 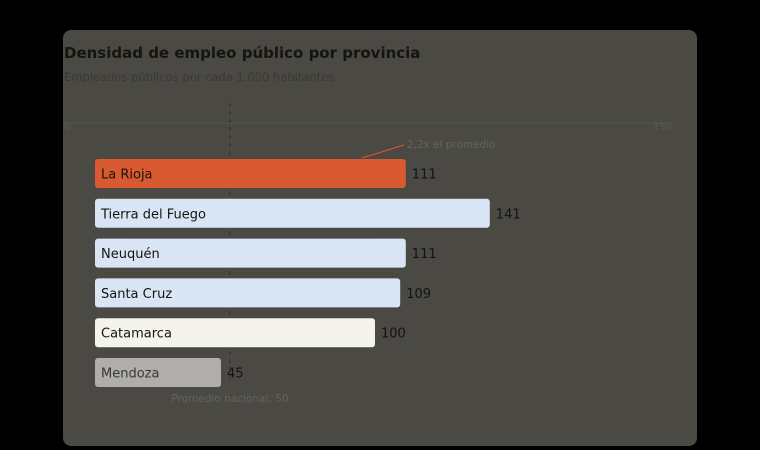 I want to click on x-tick-label: 150, so click(x=662, y=127).